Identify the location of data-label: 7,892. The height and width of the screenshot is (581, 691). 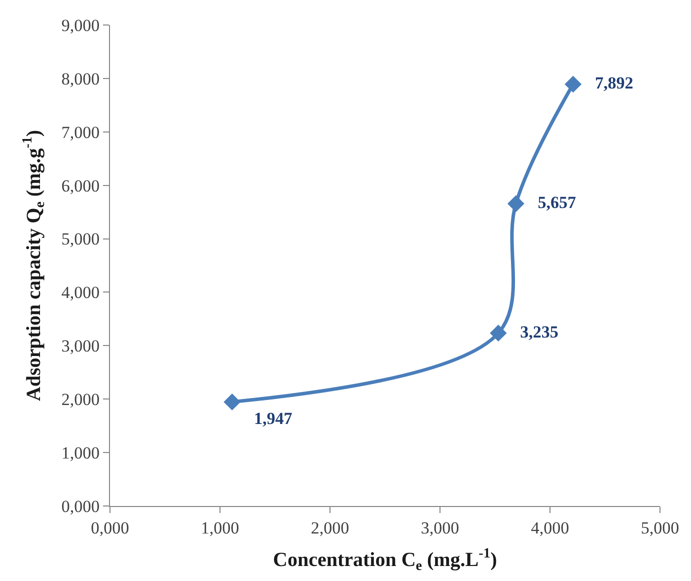
(608, 82).